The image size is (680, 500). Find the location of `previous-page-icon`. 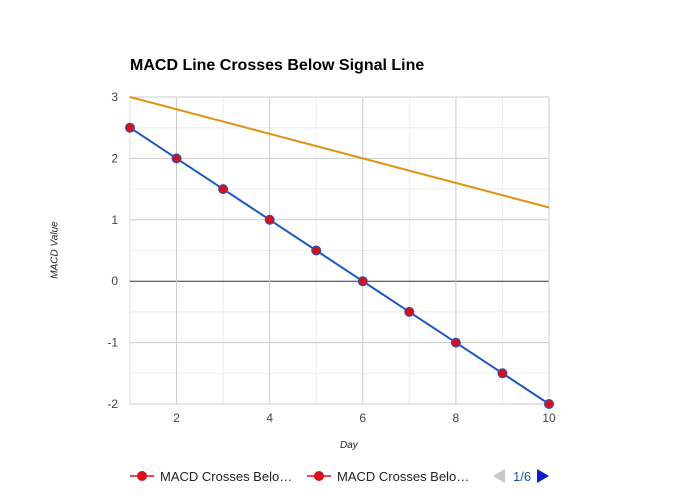

previous-page-icon is located at coordinates (499, 476).